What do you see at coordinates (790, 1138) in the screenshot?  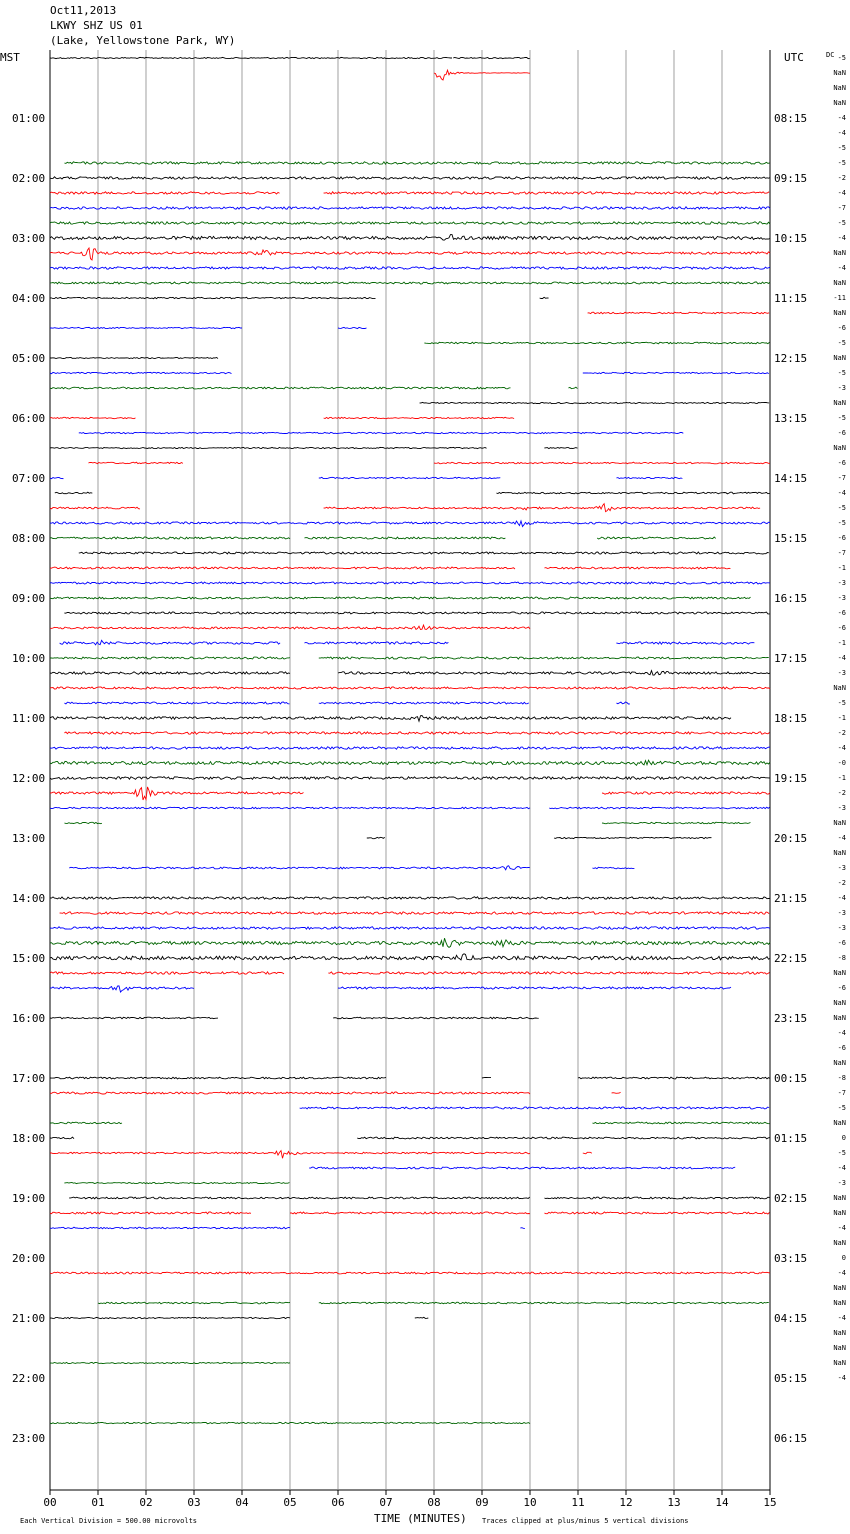 I see `right-hour-label: 01:15` at bounding box center [790, 1138].